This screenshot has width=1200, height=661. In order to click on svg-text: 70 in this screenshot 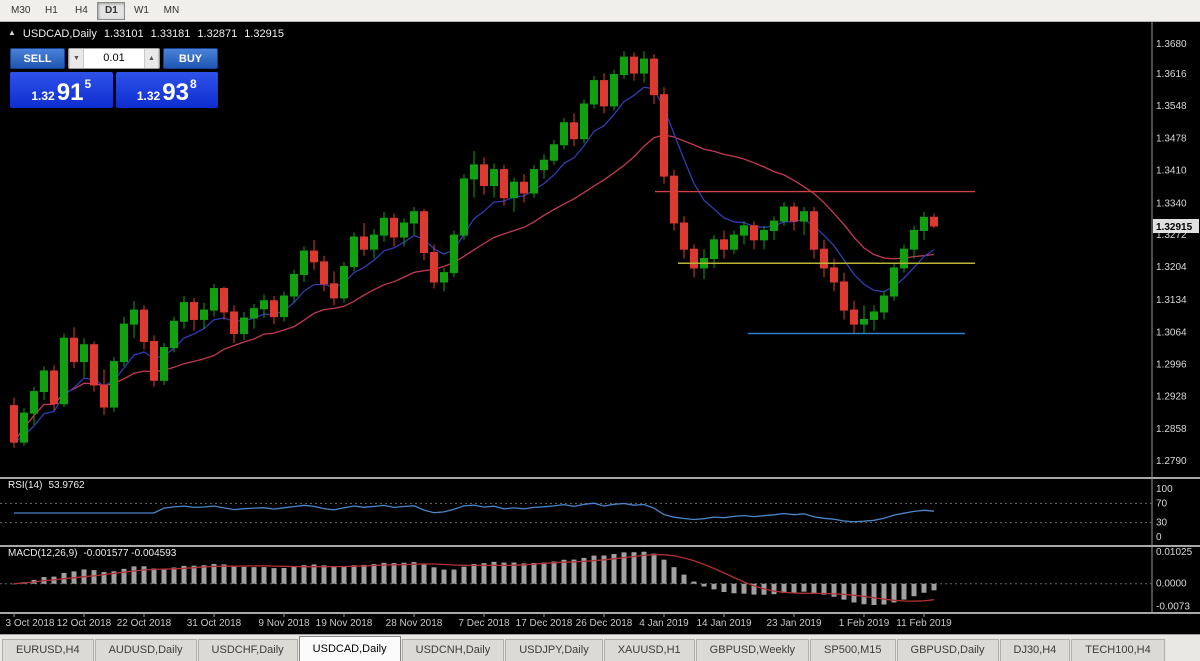, I will do `click(1162, 503)`.